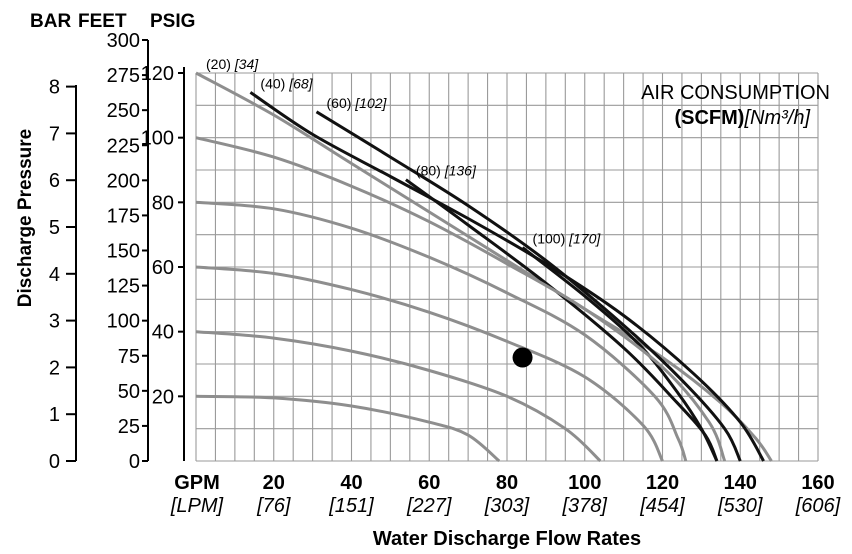  I want to click on air-curve-nm3h: [102], so click(370, 103).